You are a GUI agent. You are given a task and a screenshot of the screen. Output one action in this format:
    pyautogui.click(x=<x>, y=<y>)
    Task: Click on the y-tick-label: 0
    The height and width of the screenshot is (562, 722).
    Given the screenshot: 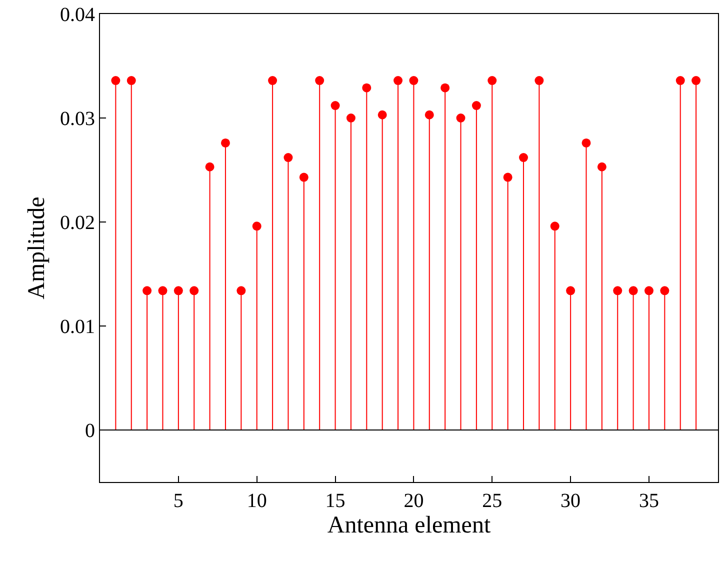 What is the action you would take?
    pyautogui.click(x=90, y=431)
    